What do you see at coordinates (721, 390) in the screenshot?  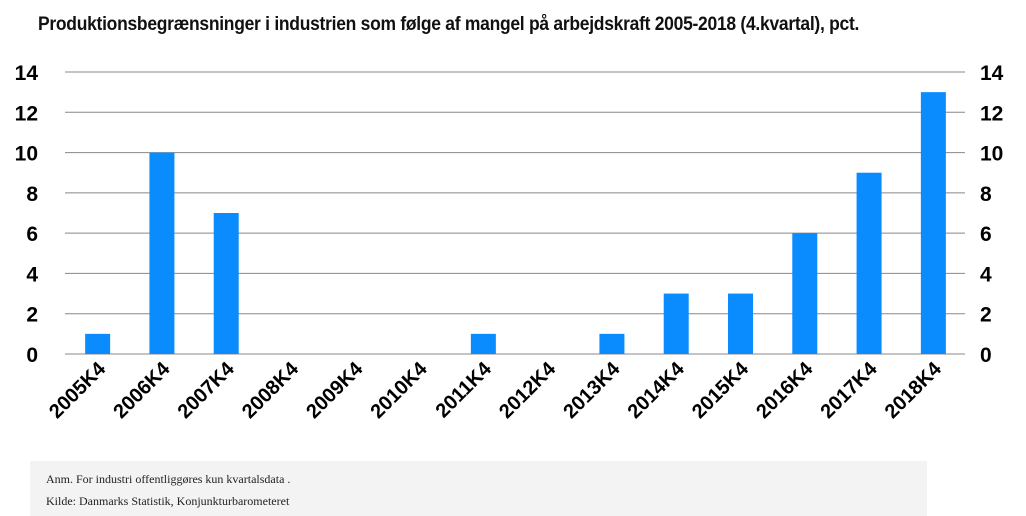 I see `x-tick-label: 2015K4` at bounding box center [721, 390].